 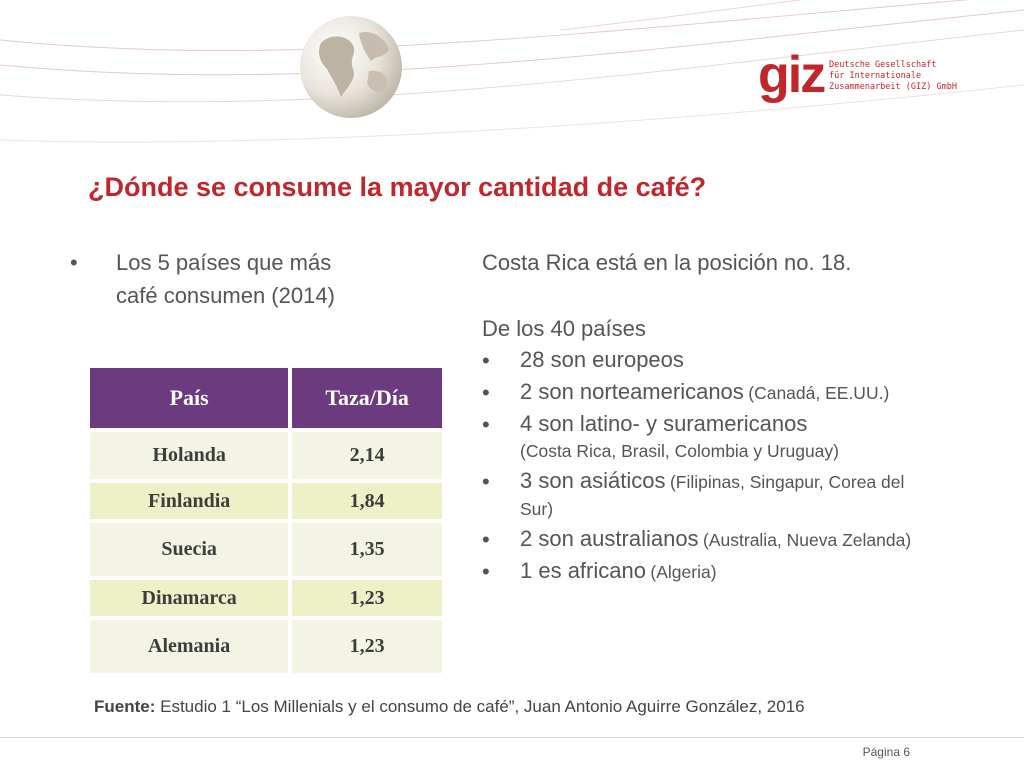 What do you see at coordinates (189, 598) in the screenshot?
I see `table-cell-country: Dinamarca` at bounding box center [189, 598].